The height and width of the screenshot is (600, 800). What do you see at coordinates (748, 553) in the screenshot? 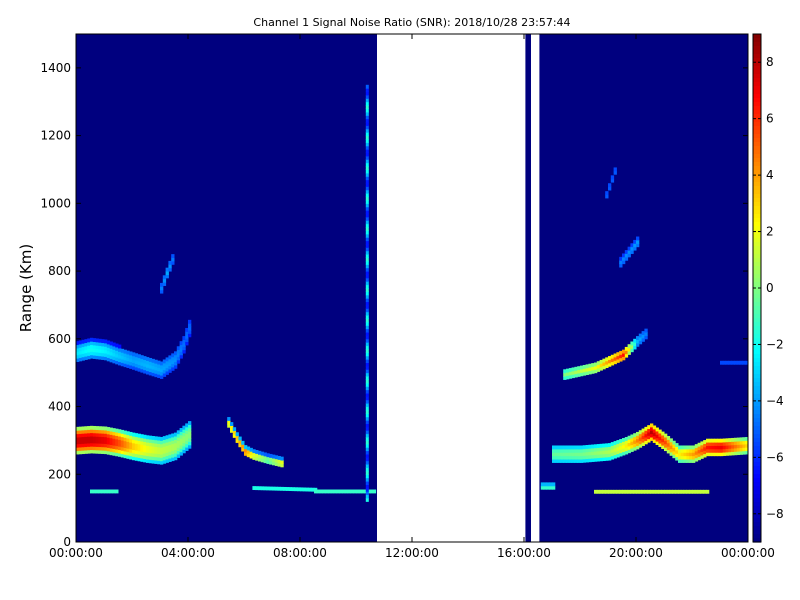
I see `x-tick-label: 00:00:00` at bounding box center [748, 553].